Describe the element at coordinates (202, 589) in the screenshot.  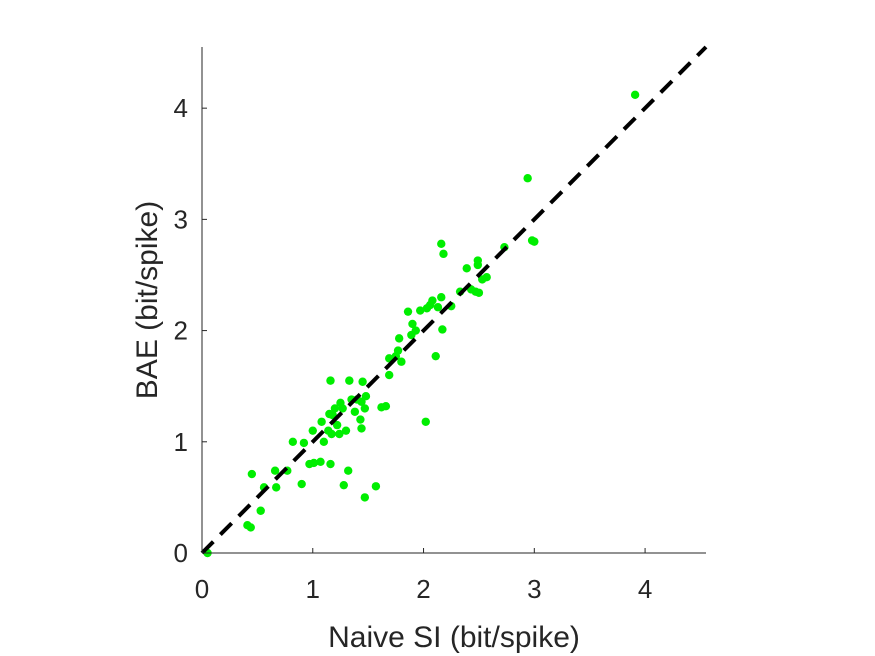
I see `x-tick-label: 0` at that location.